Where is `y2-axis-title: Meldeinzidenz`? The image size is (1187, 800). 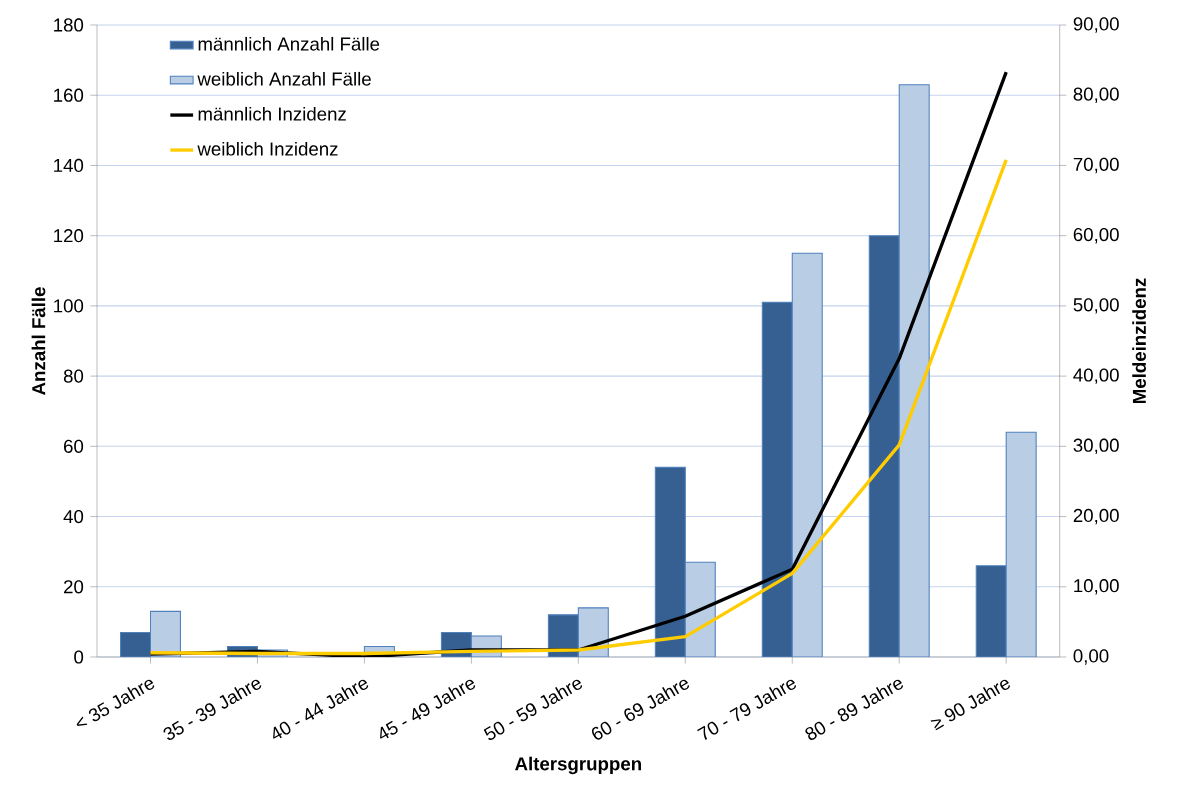 y2-axis-title: Meldeinzidenz is located at coordinates (1139, 341).